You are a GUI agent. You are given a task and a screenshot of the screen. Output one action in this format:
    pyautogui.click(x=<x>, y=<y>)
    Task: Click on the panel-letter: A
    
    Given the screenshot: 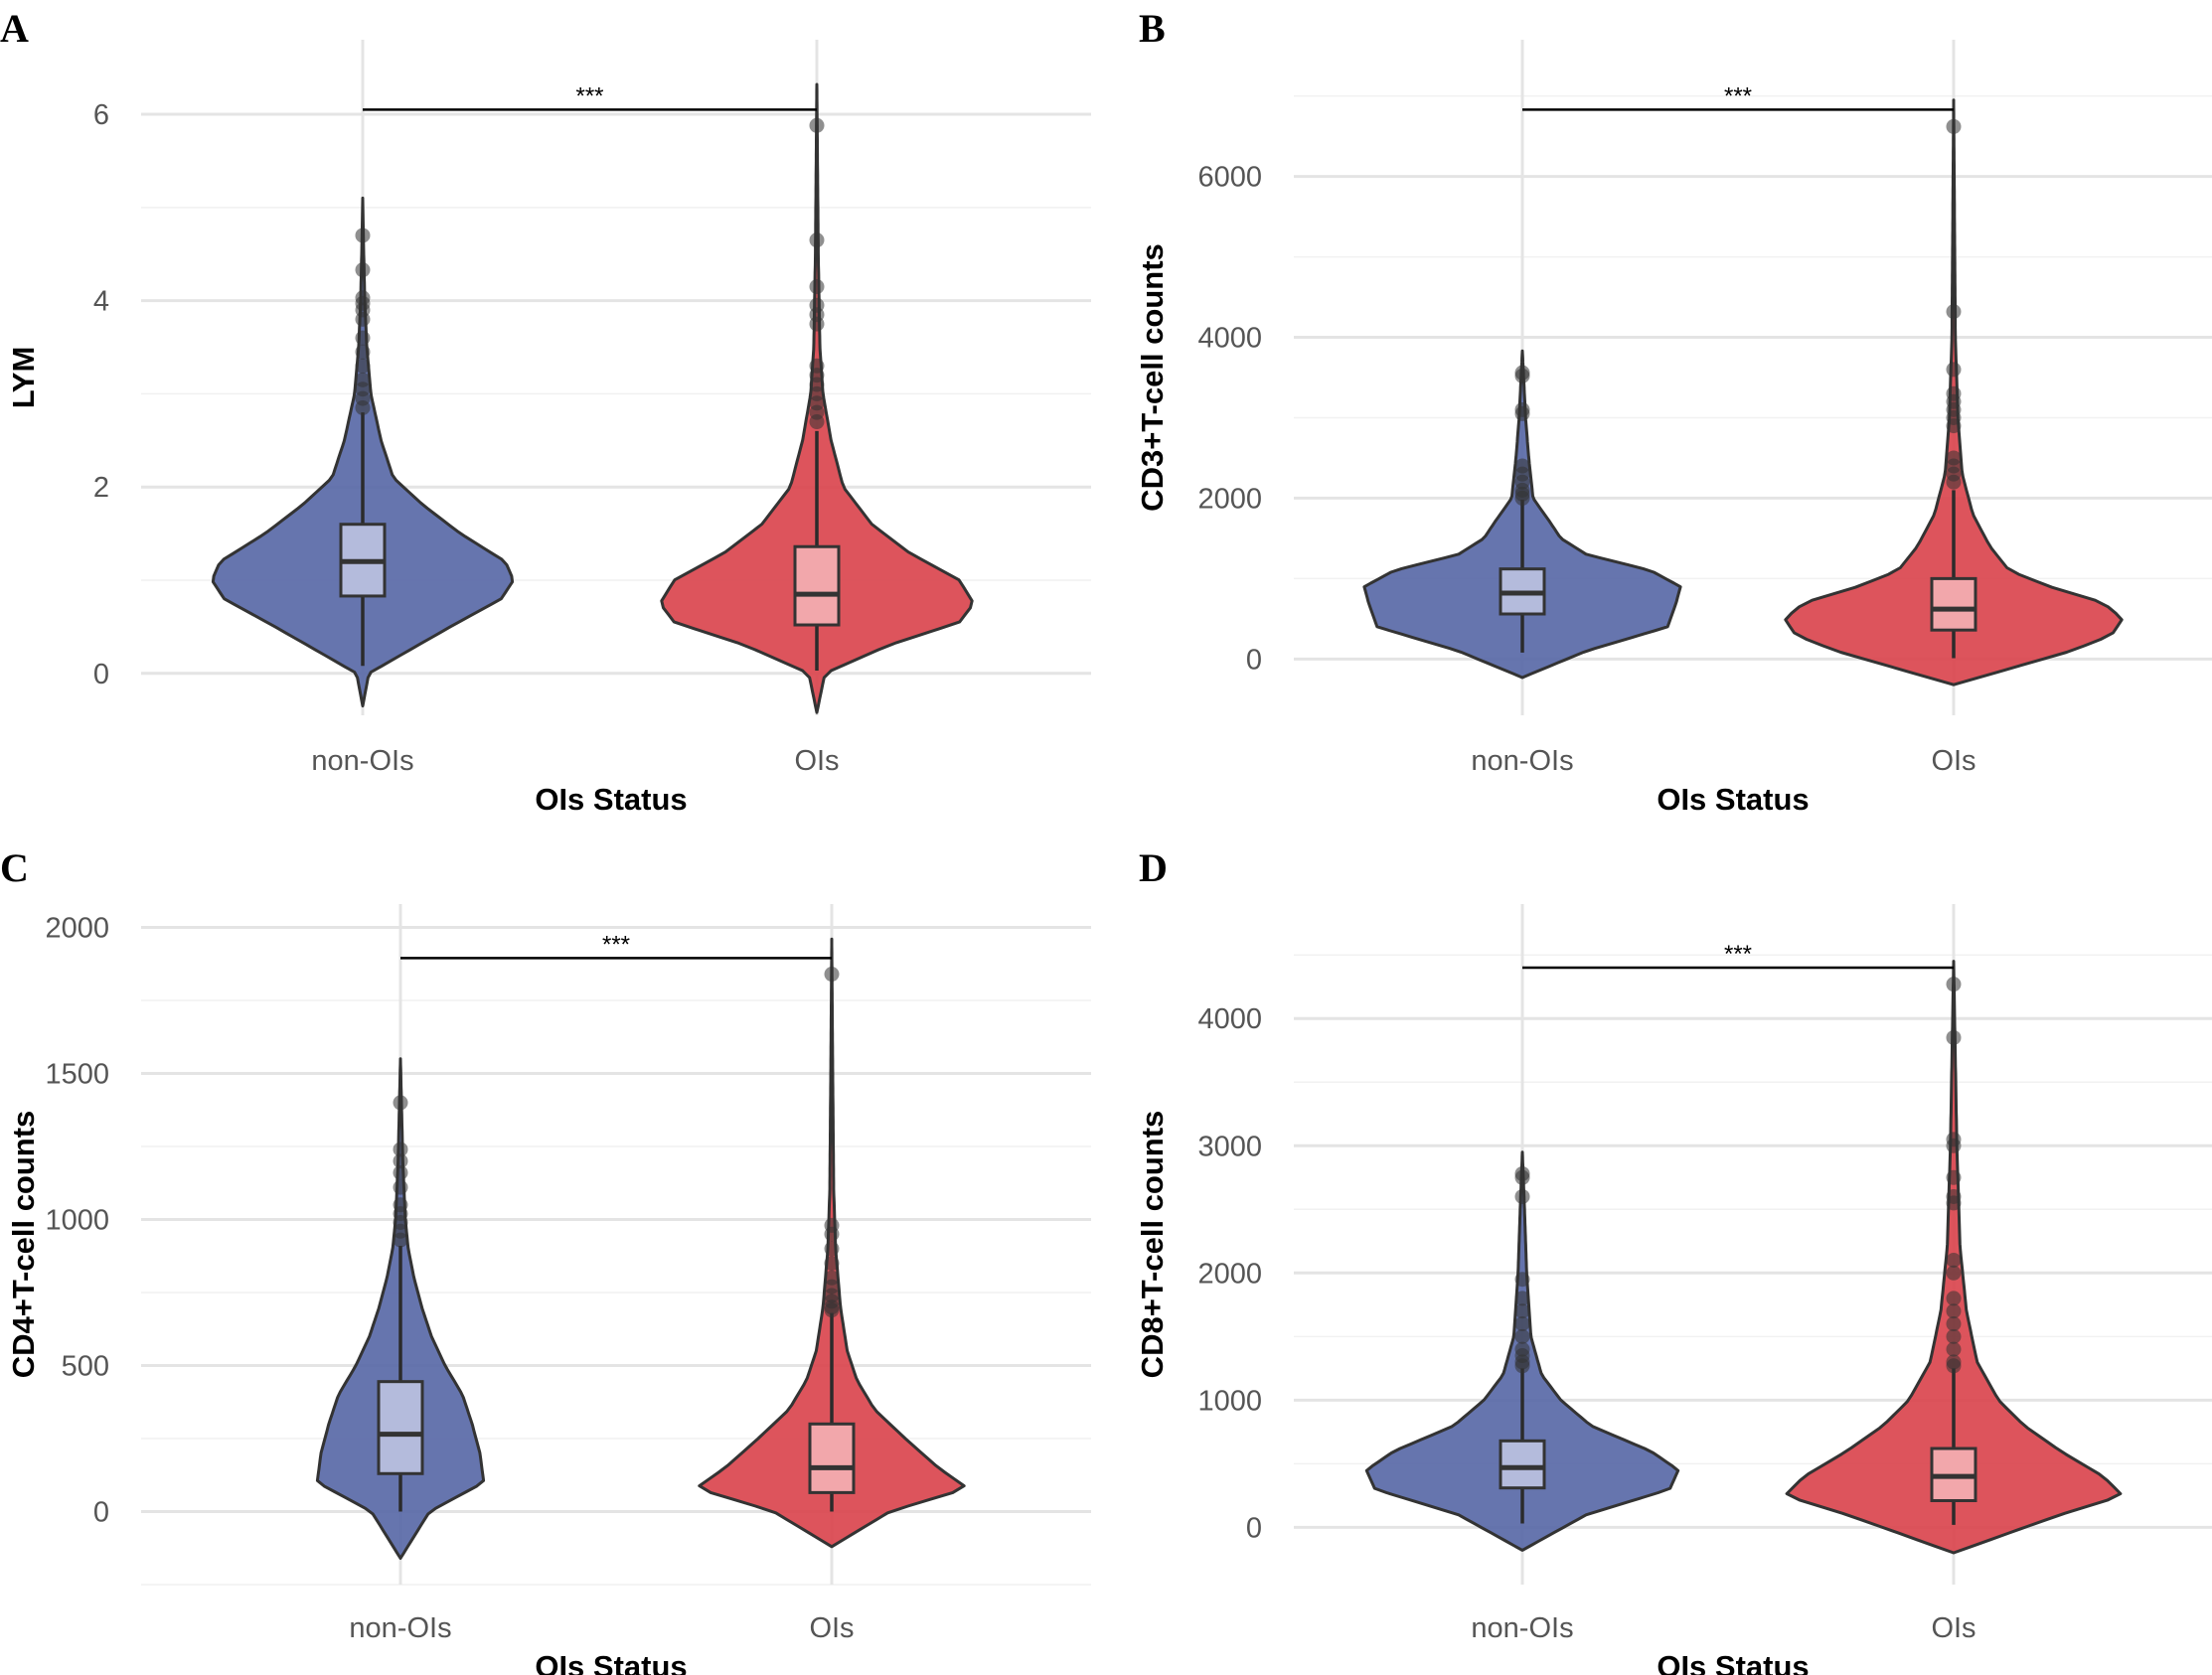 What is the action you would take?
    pyautogui.click(x=14, y=28)
    